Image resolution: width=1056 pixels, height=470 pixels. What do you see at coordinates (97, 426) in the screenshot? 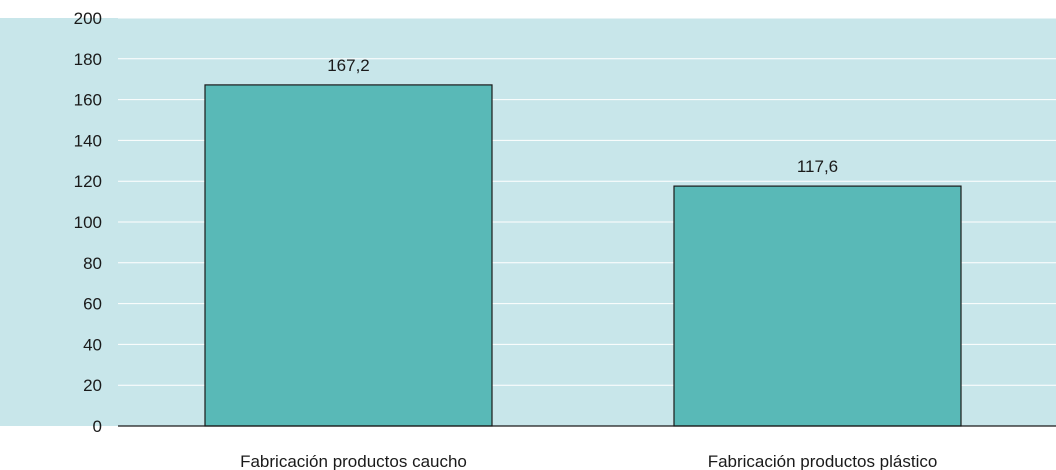
I see `y-tick-label: 0` at bounding box center [97, 426].